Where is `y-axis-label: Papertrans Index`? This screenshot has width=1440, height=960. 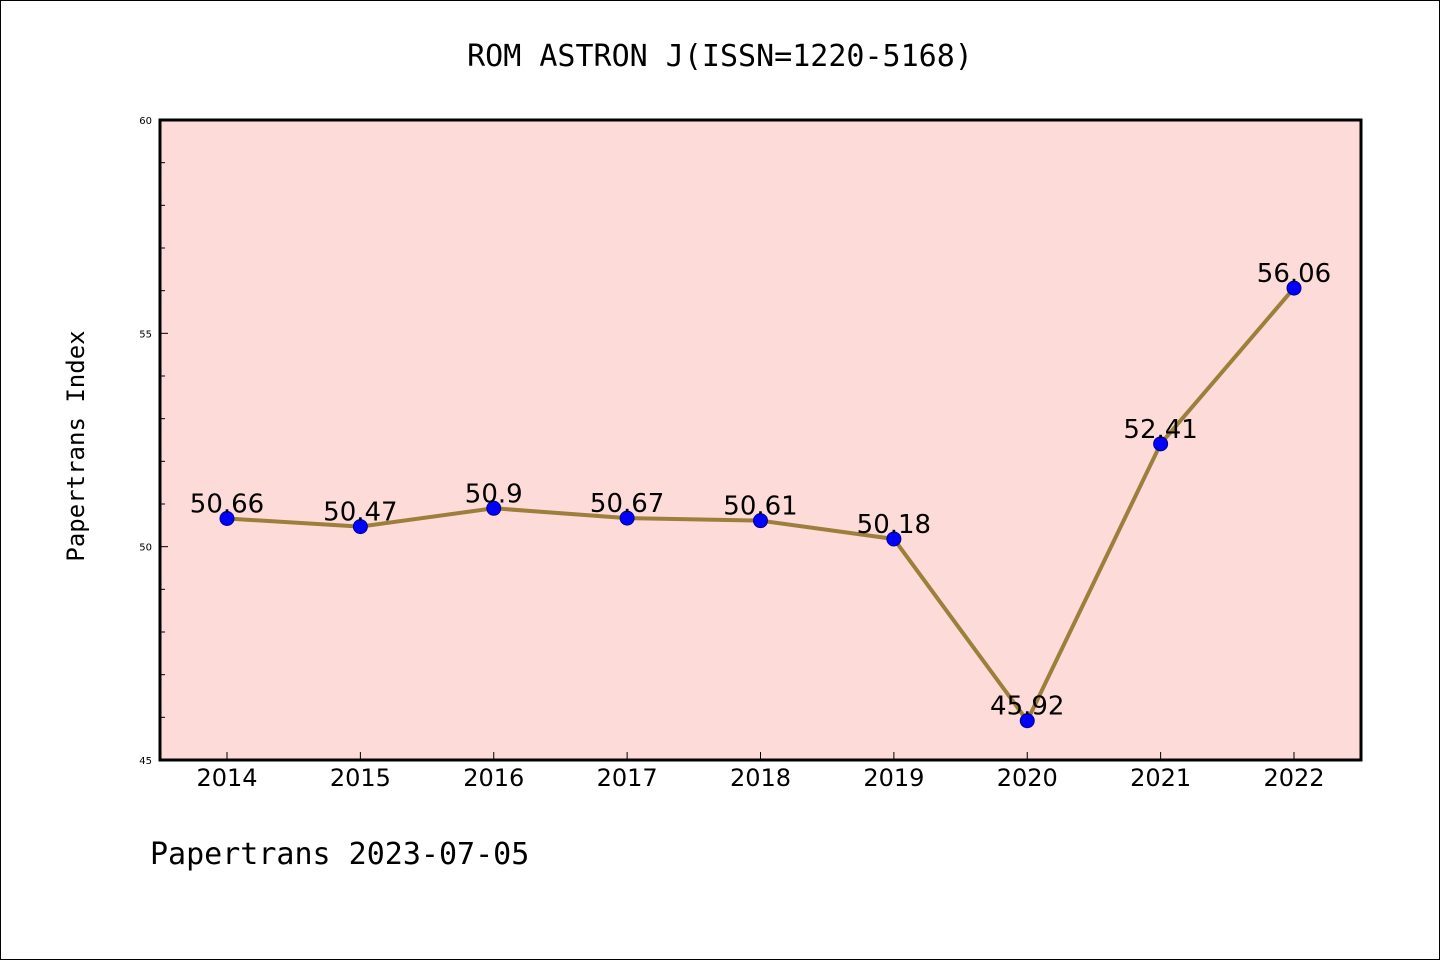
y-axis-label: Papertrans Index is located at coordinates (76, 445).